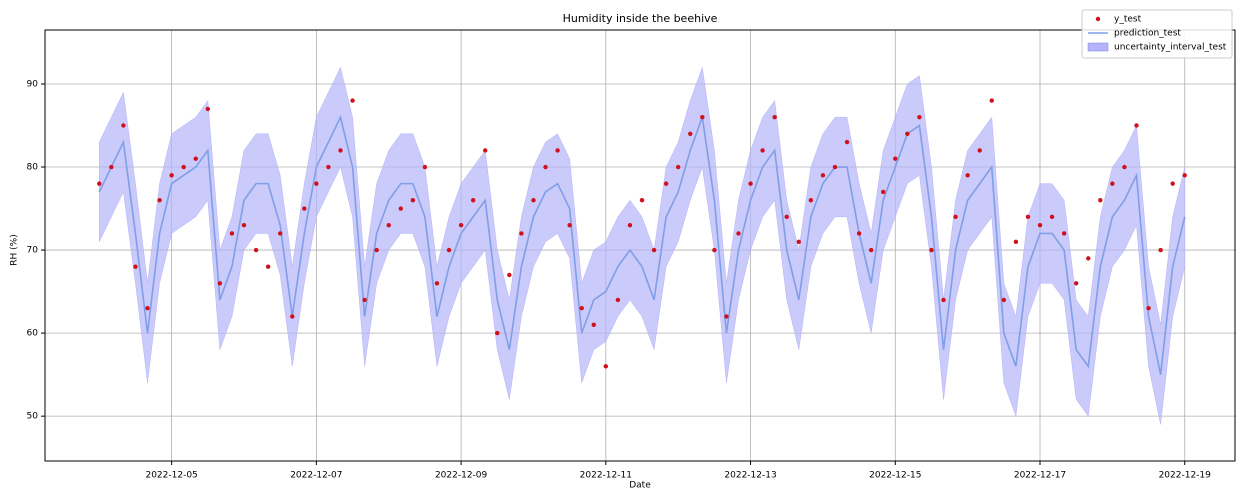 The width and height of the screenshot is (1236, 490). Describe the element at coordinates (640, 18) in the screenshot. I see `chart-title: Humidity inside the beehive` at that location.